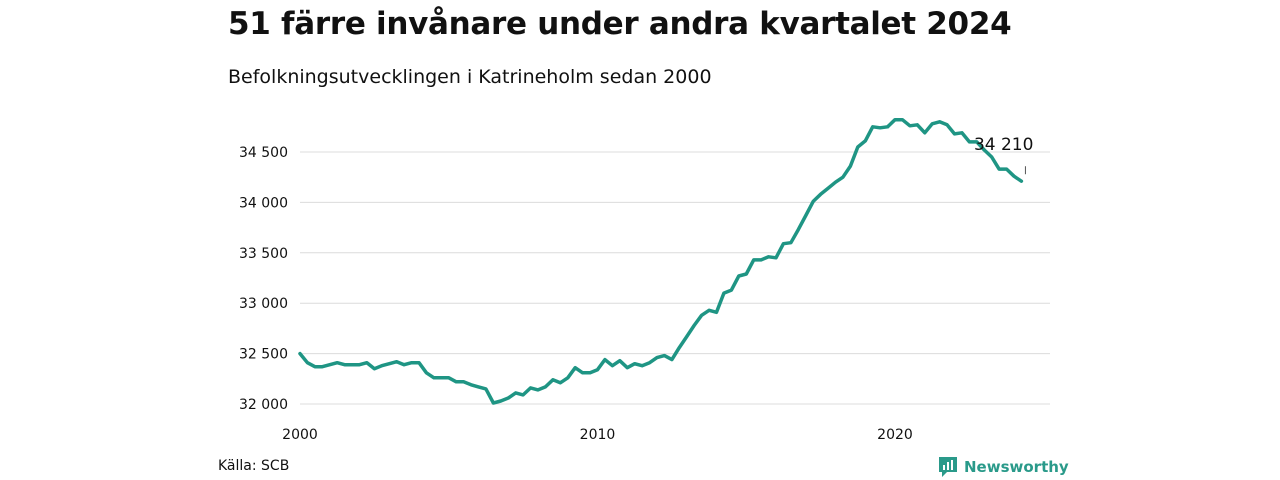  I want to click on x-axis-ticks: 2000 2010 2020, so click(597, 435).